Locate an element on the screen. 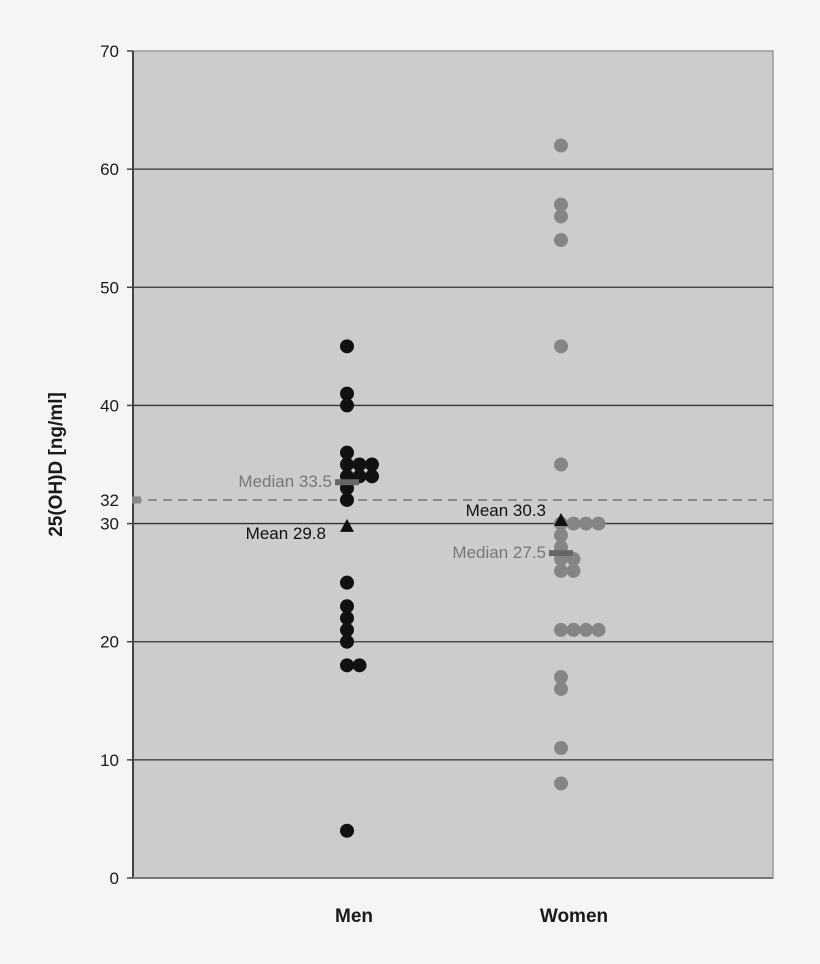 The height and width of the screenshot is (964, 820). y-tick-label: 70 is located at coordinates (109, 51).